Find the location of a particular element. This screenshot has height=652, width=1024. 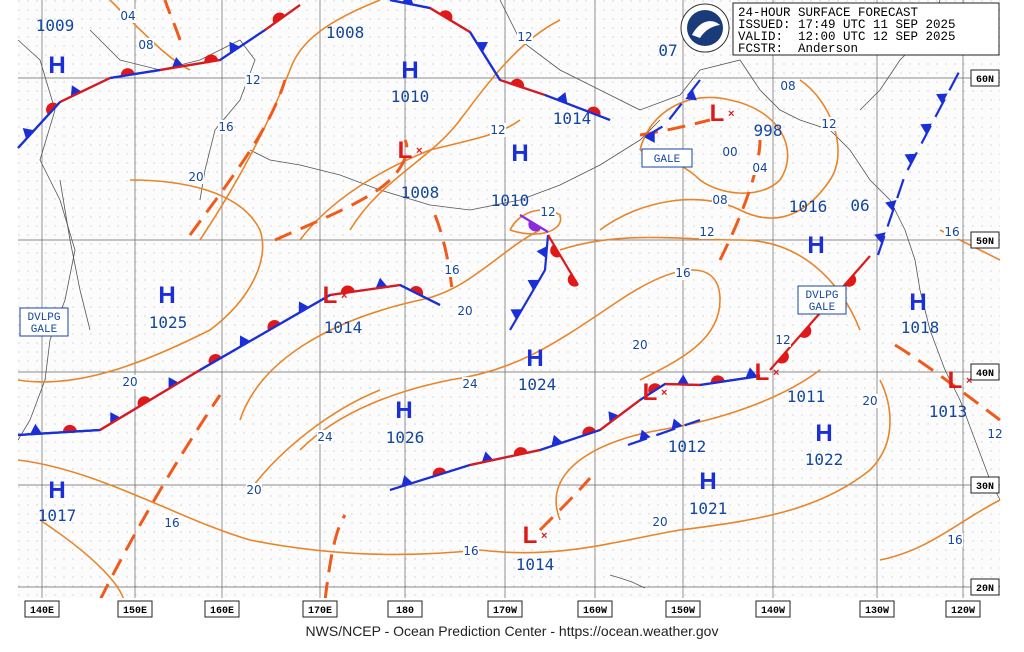

isobar-label: 24 is located at coordinates (469, 384).